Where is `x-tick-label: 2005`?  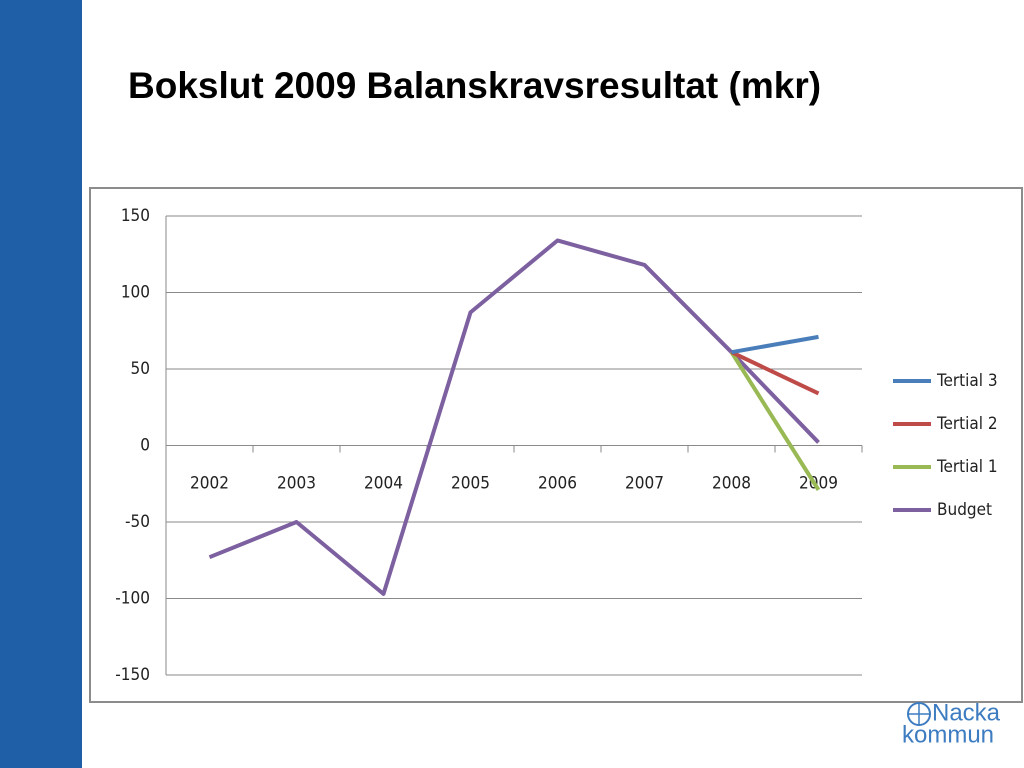
x-tick-label: 2005 is located at coordinates (470, 484).